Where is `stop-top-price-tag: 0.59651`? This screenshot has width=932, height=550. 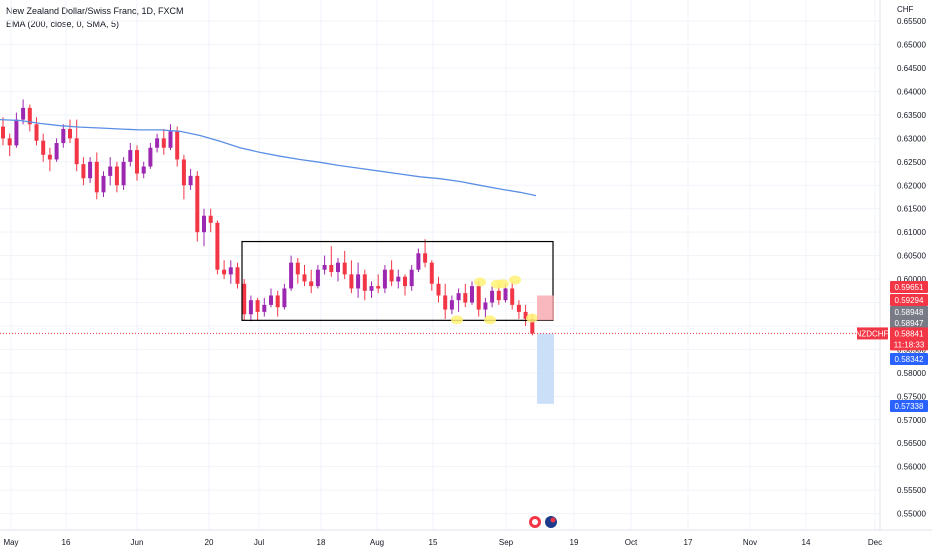 stop-top-price-tag: 0.59651 is located at coordinates (909, 287).